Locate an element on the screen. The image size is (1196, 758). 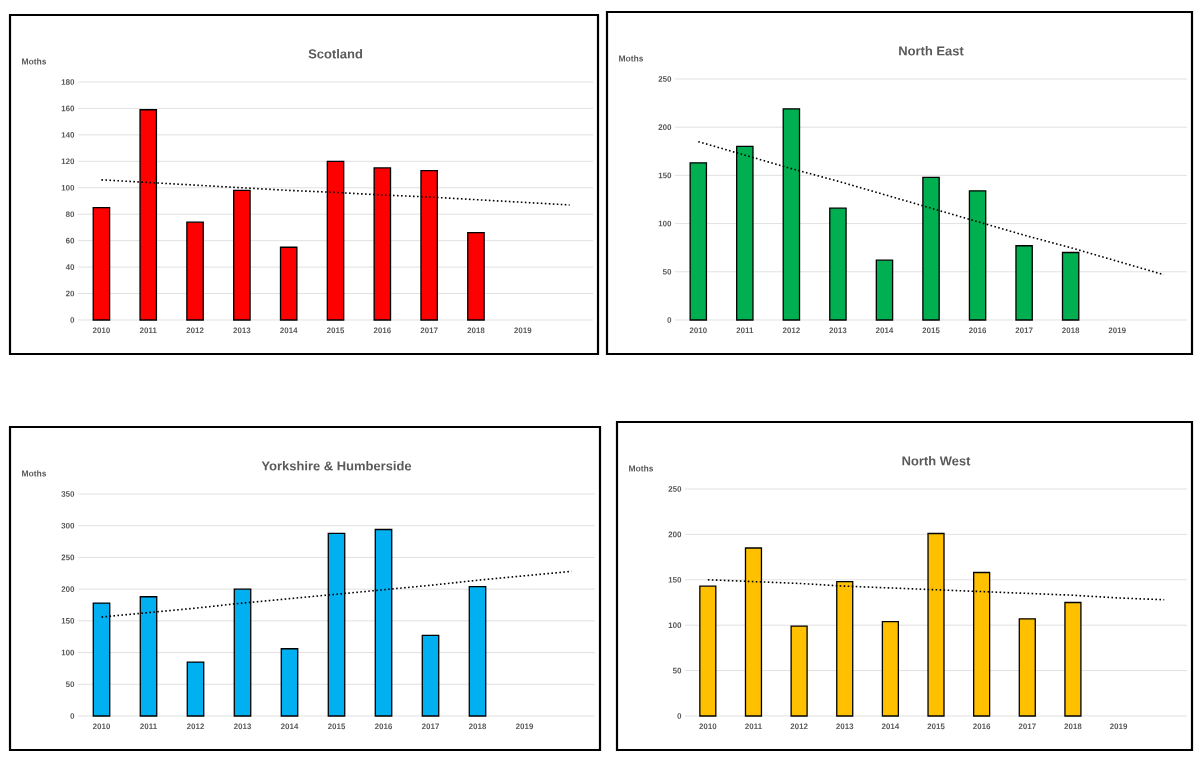
chart-title: North West is located at coordinates (936, 460).